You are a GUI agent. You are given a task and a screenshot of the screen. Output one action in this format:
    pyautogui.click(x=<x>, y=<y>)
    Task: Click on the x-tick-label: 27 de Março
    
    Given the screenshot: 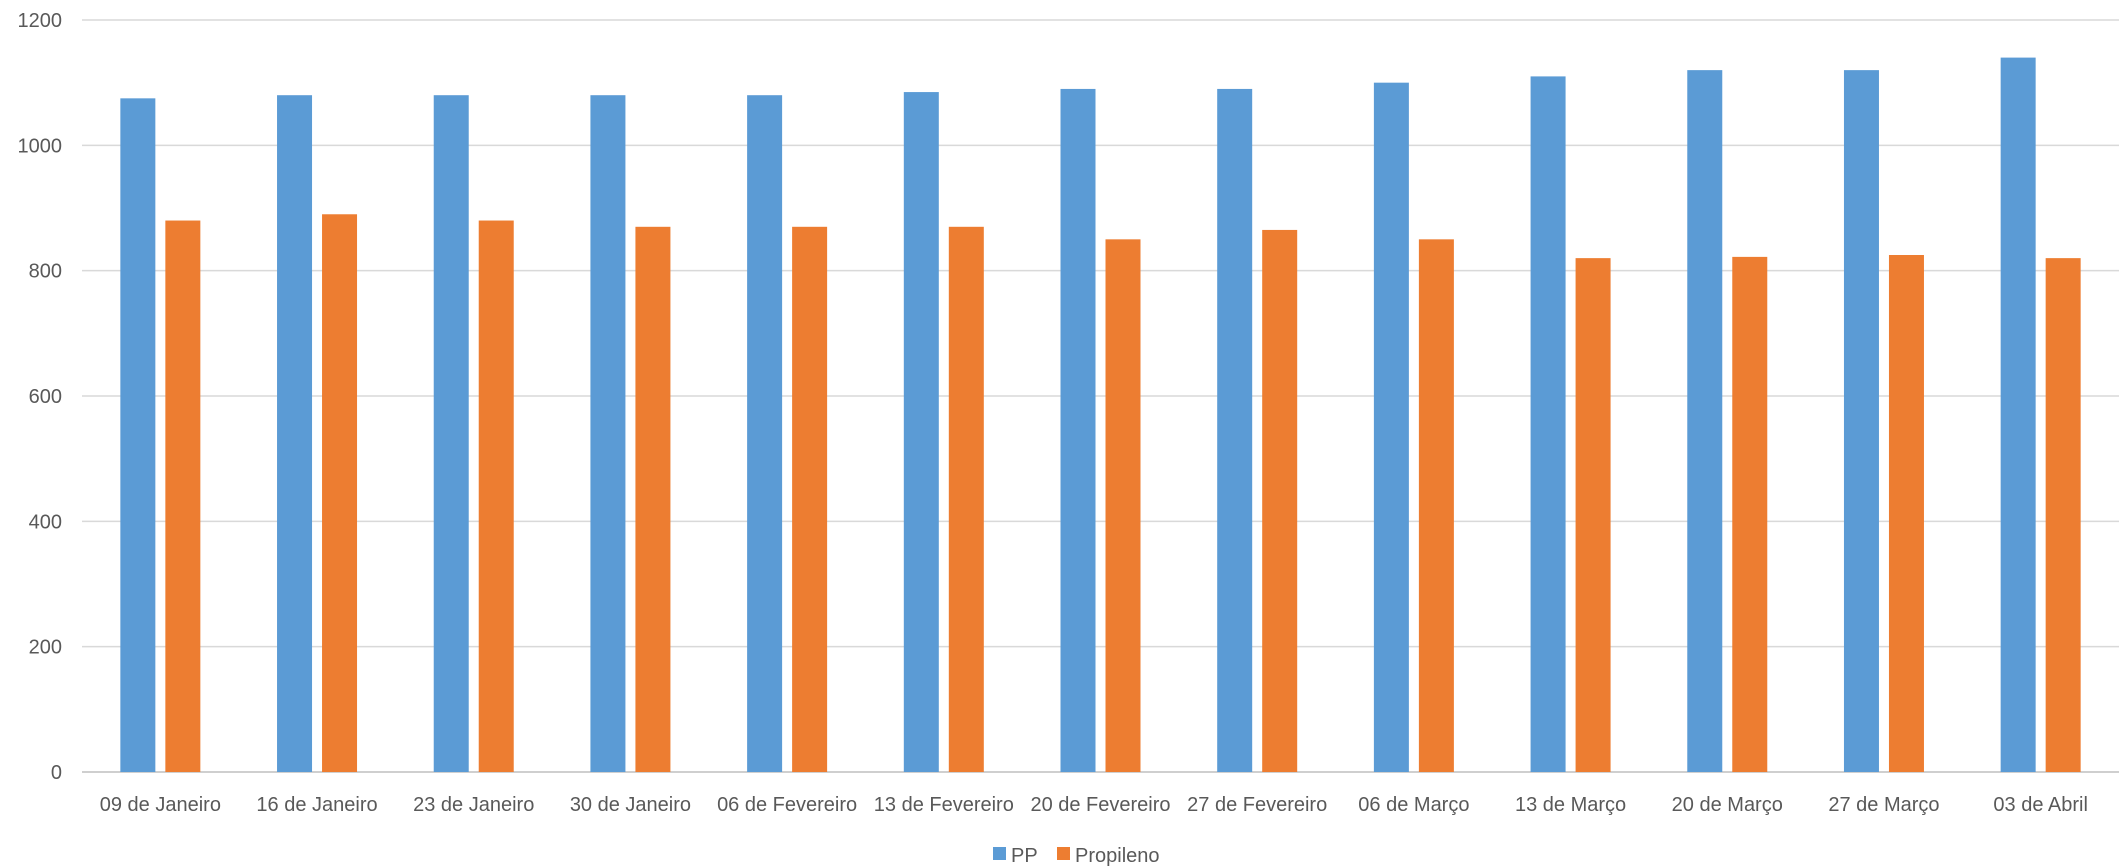 What is the action you would take?
    pyautogui.click(x=1883, y=805)
    